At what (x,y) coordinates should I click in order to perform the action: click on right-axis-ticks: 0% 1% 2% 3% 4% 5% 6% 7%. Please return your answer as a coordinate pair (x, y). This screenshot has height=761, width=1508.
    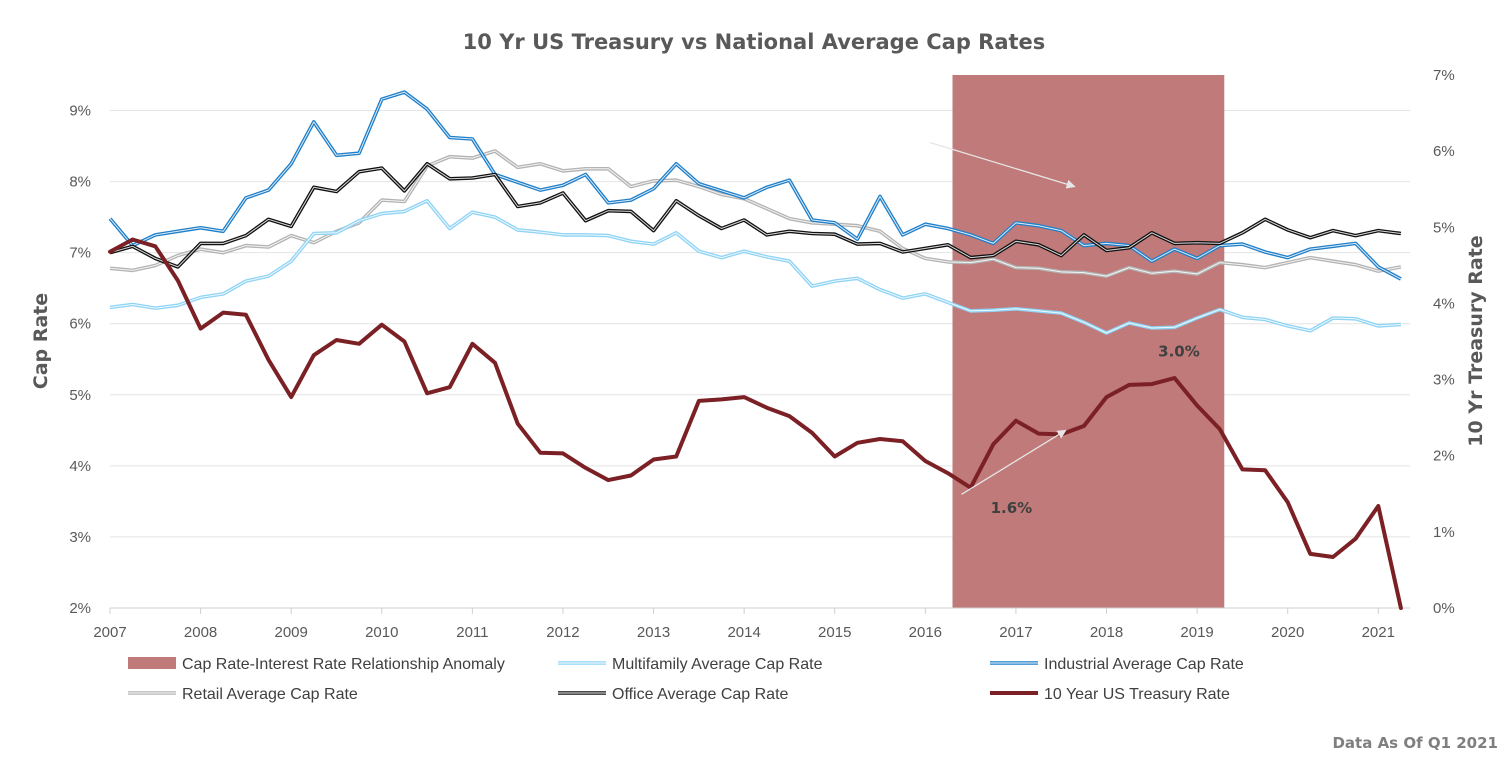
    Looking at the image, I should click on (1444, 342).